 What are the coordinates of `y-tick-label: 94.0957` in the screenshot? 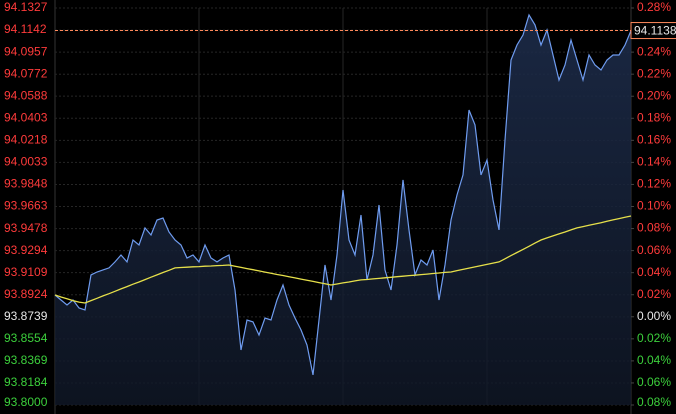 It's located at (26, 51).